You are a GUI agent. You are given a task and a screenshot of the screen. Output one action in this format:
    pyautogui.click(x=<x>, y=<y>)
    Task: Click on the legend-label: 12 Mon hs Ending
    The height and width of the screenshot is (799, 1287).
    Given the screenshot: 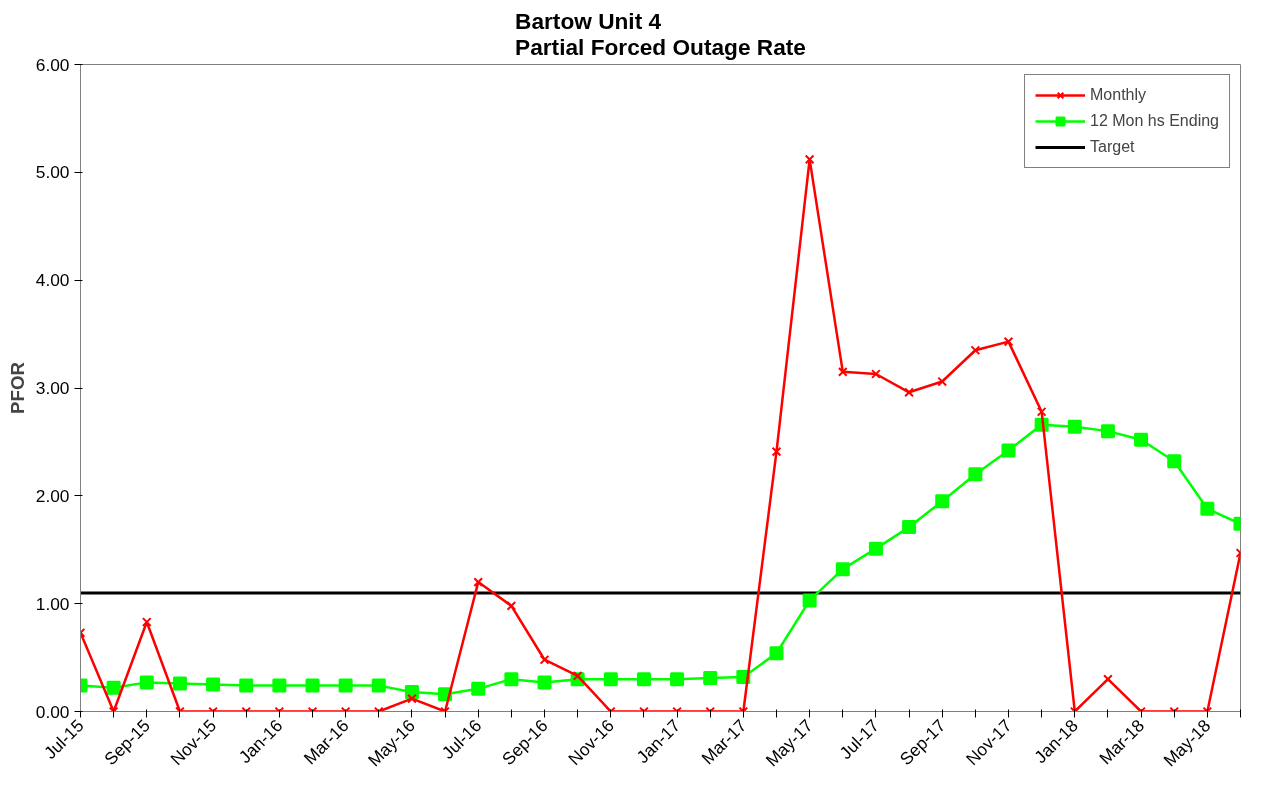 What is the action you would take?
    pyautogui.click(x=1154, y=121)
    